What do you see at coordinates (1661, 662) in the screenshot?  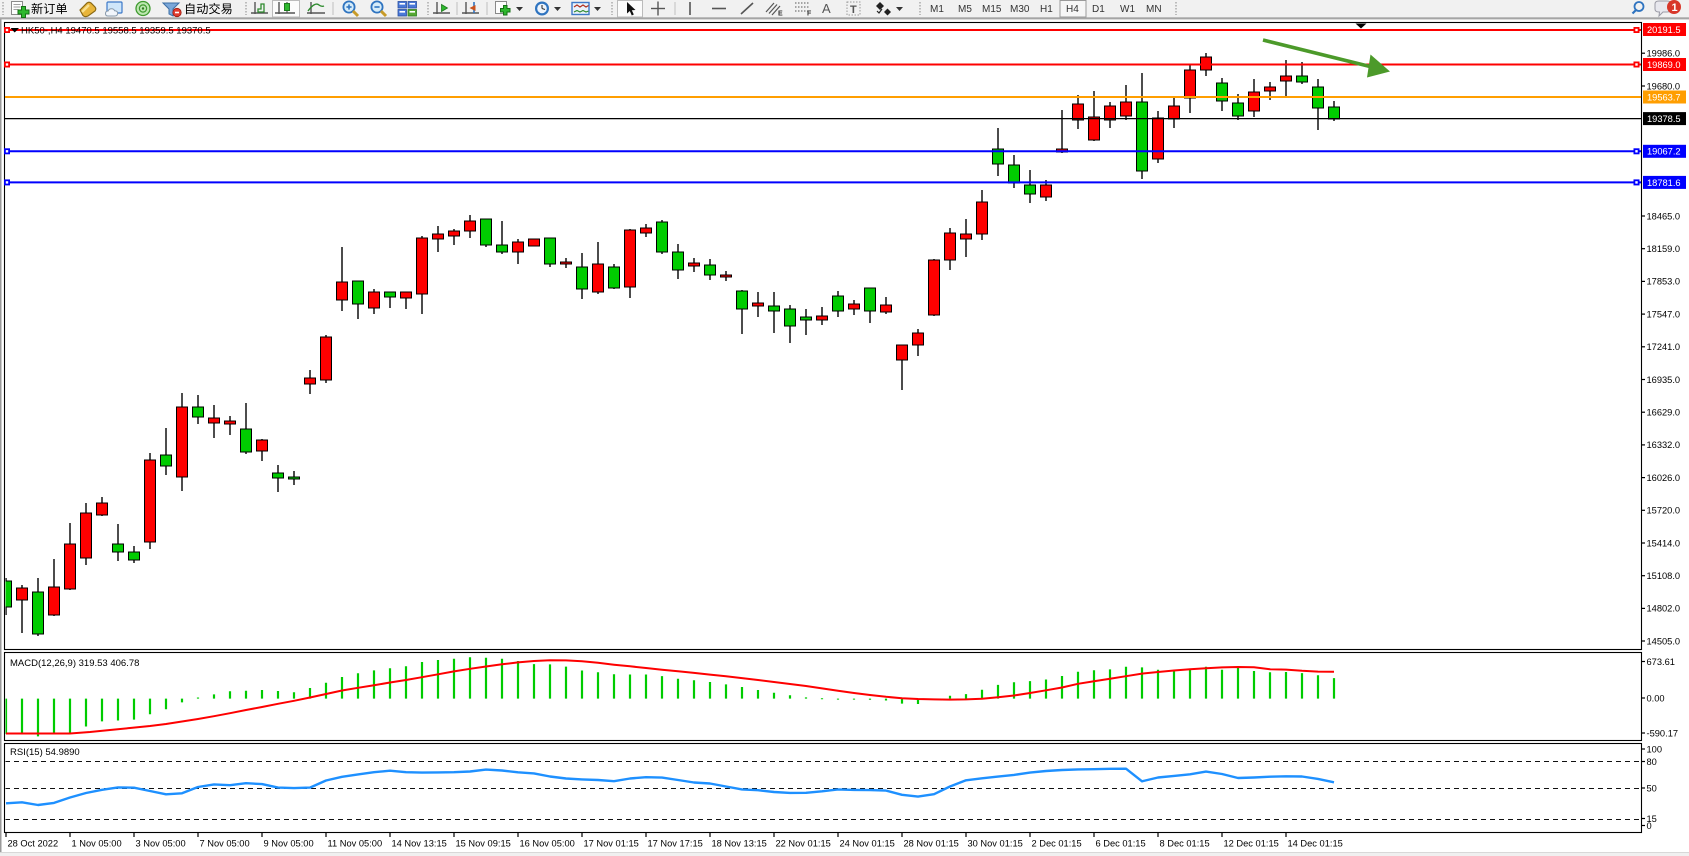 I see `svg-text: 673.61` at bounding box center [1661, 662].